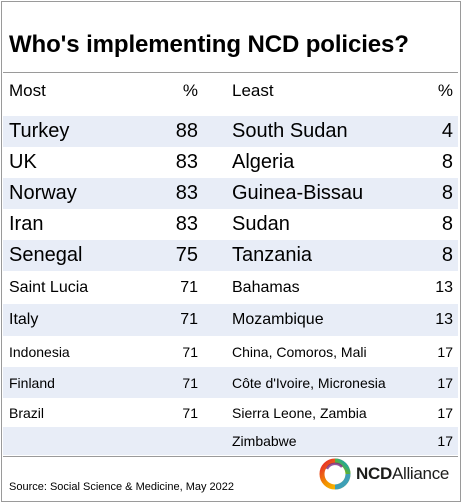 The width and height of the screenshot is (462, 503). I want to click on header-pct-right: %, so click(445, 90).